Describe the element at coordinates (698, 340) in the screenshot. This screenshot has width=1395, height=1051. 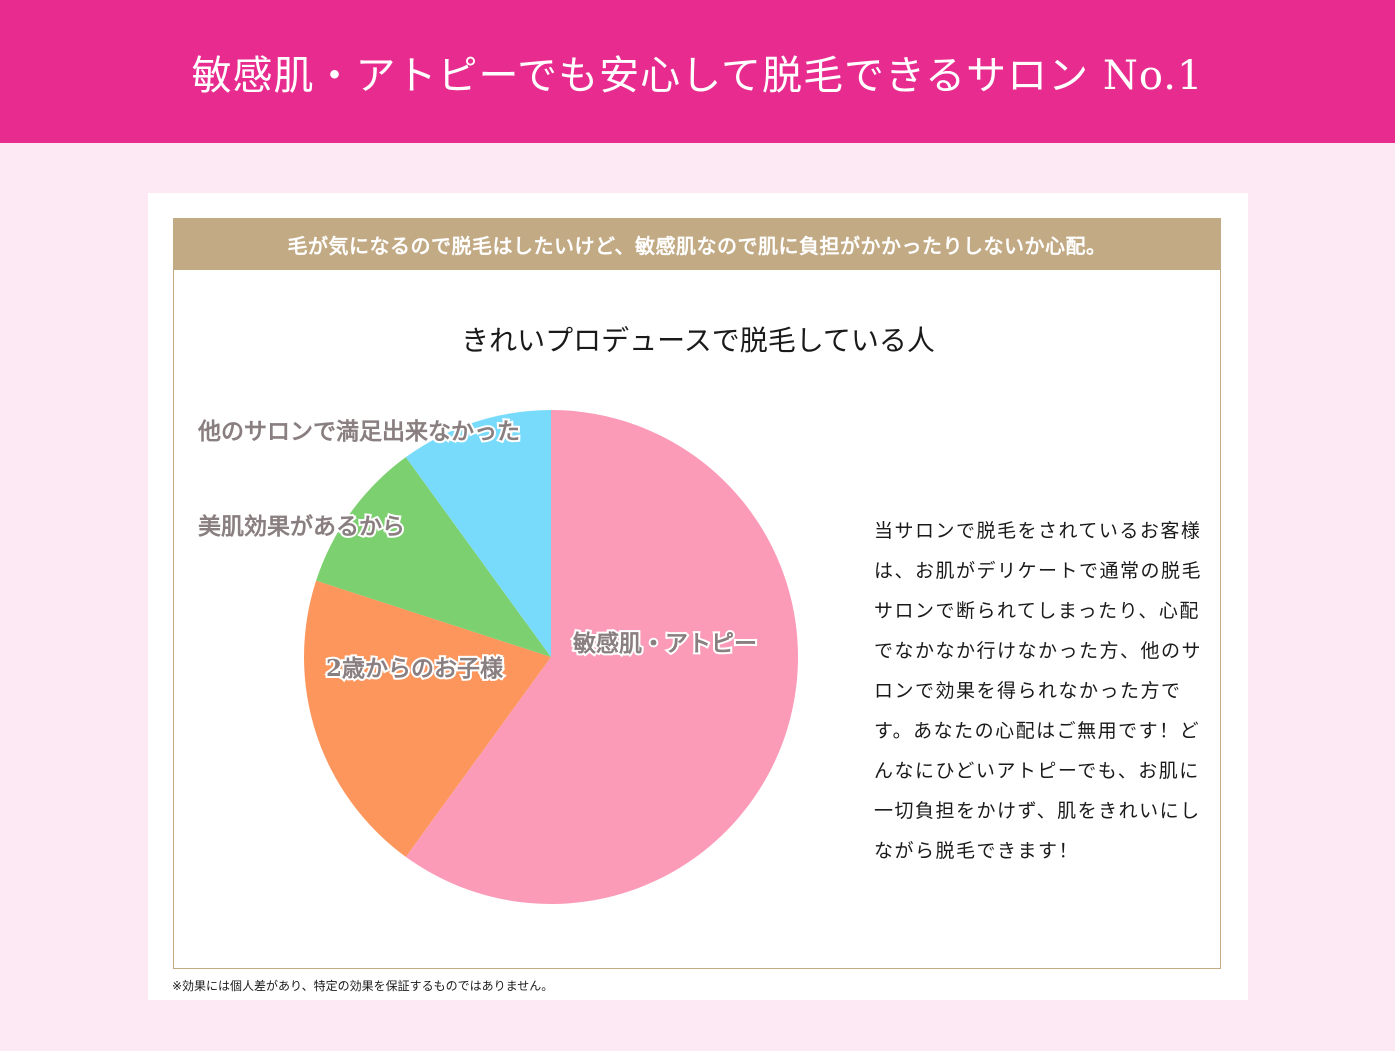
I see `chart-title: きれいプロデュースで脱毛している人` at that location.